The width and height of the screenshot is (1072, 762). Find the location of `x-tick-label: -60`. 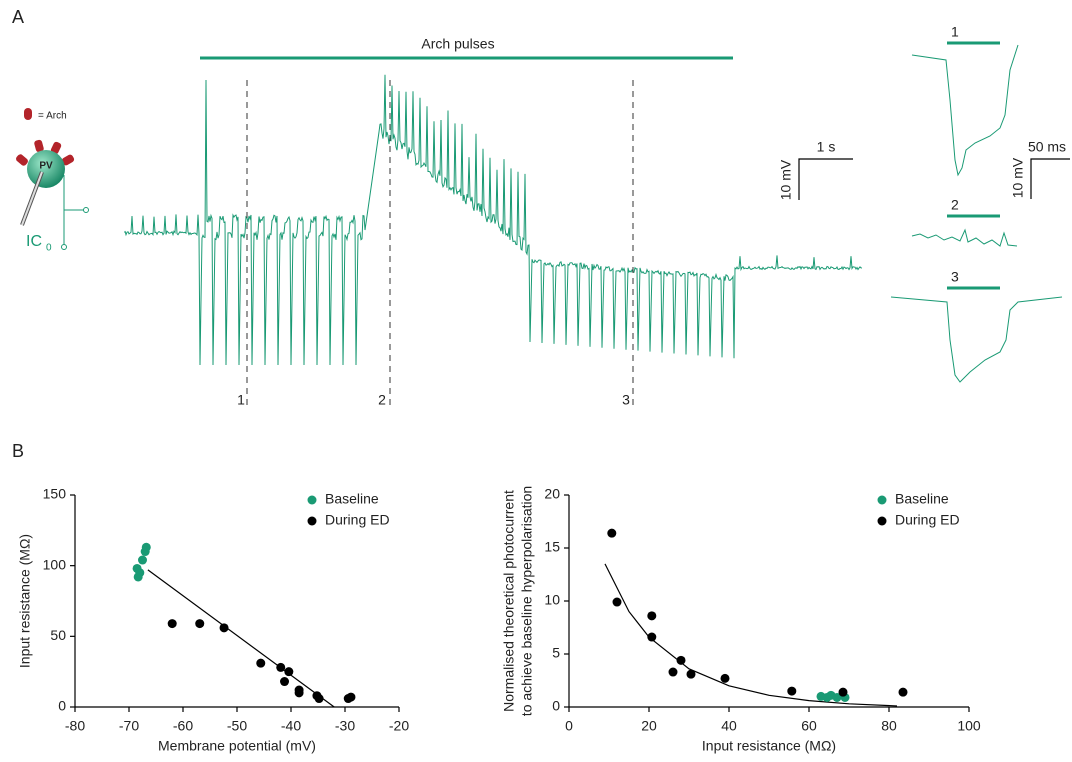

x-tick-label: -60 is located at coordinates (183, 726).